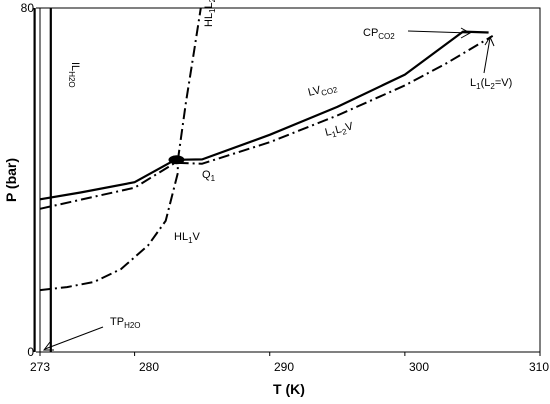 The image size is (550, 404). Describe the element at coordinates (74, 75) in the screenshot. I see `label-ilh2o: ILH2O` at that location.